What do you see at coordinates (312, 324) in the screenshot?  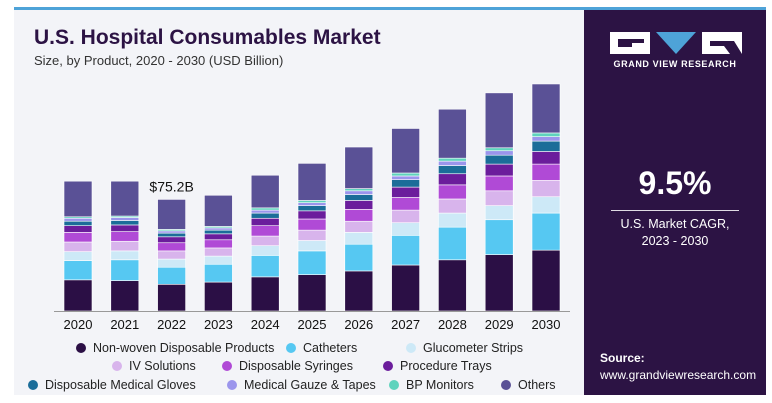 I see `x-tick-label-2025: 2025` at bounding box center [312, 324].